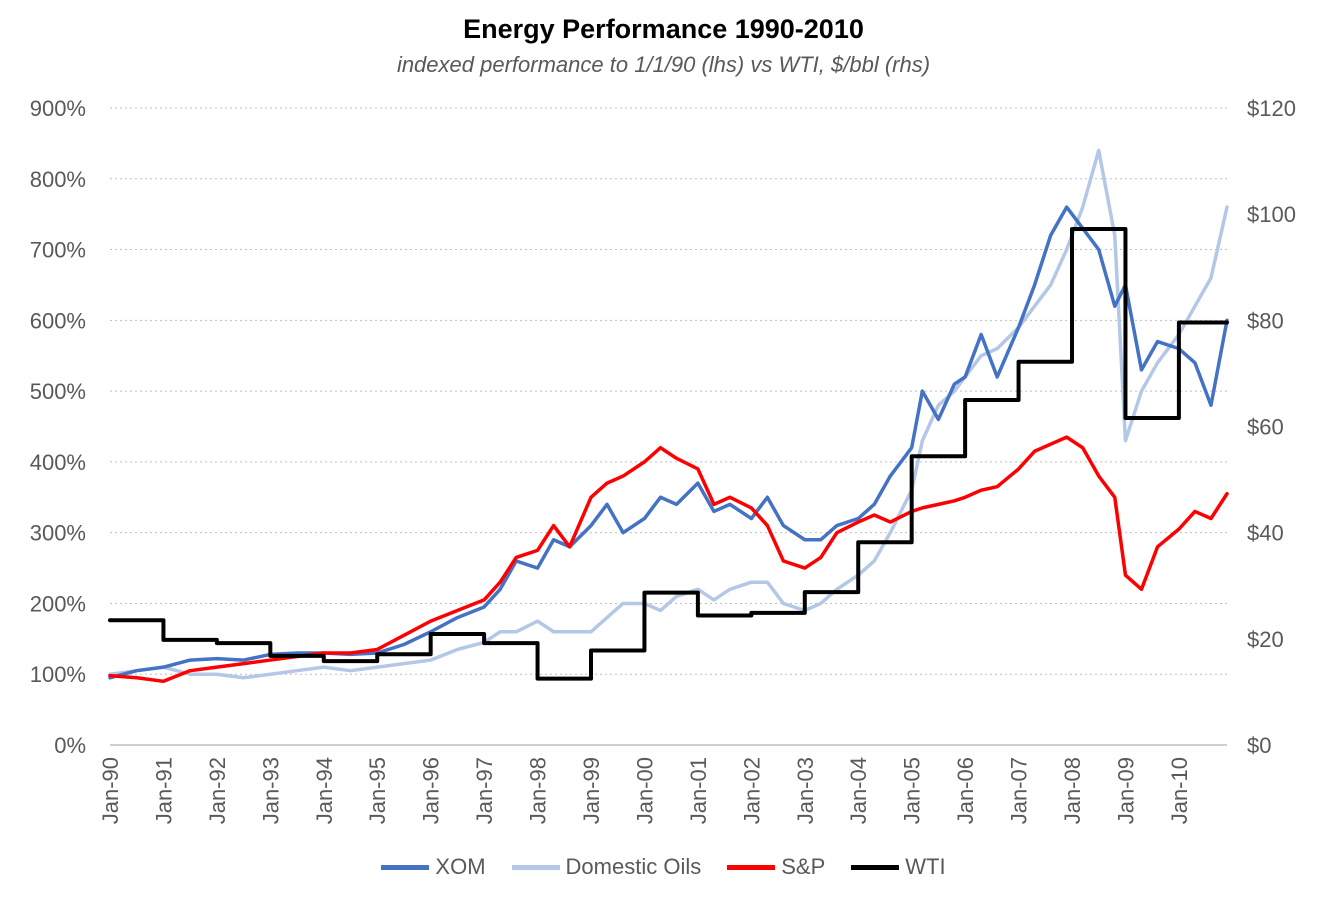  What do you see at coordinates (163, 790) in the screenshot?
I see `x-tick-label: Jan-91` at bounding box center [163, 790].